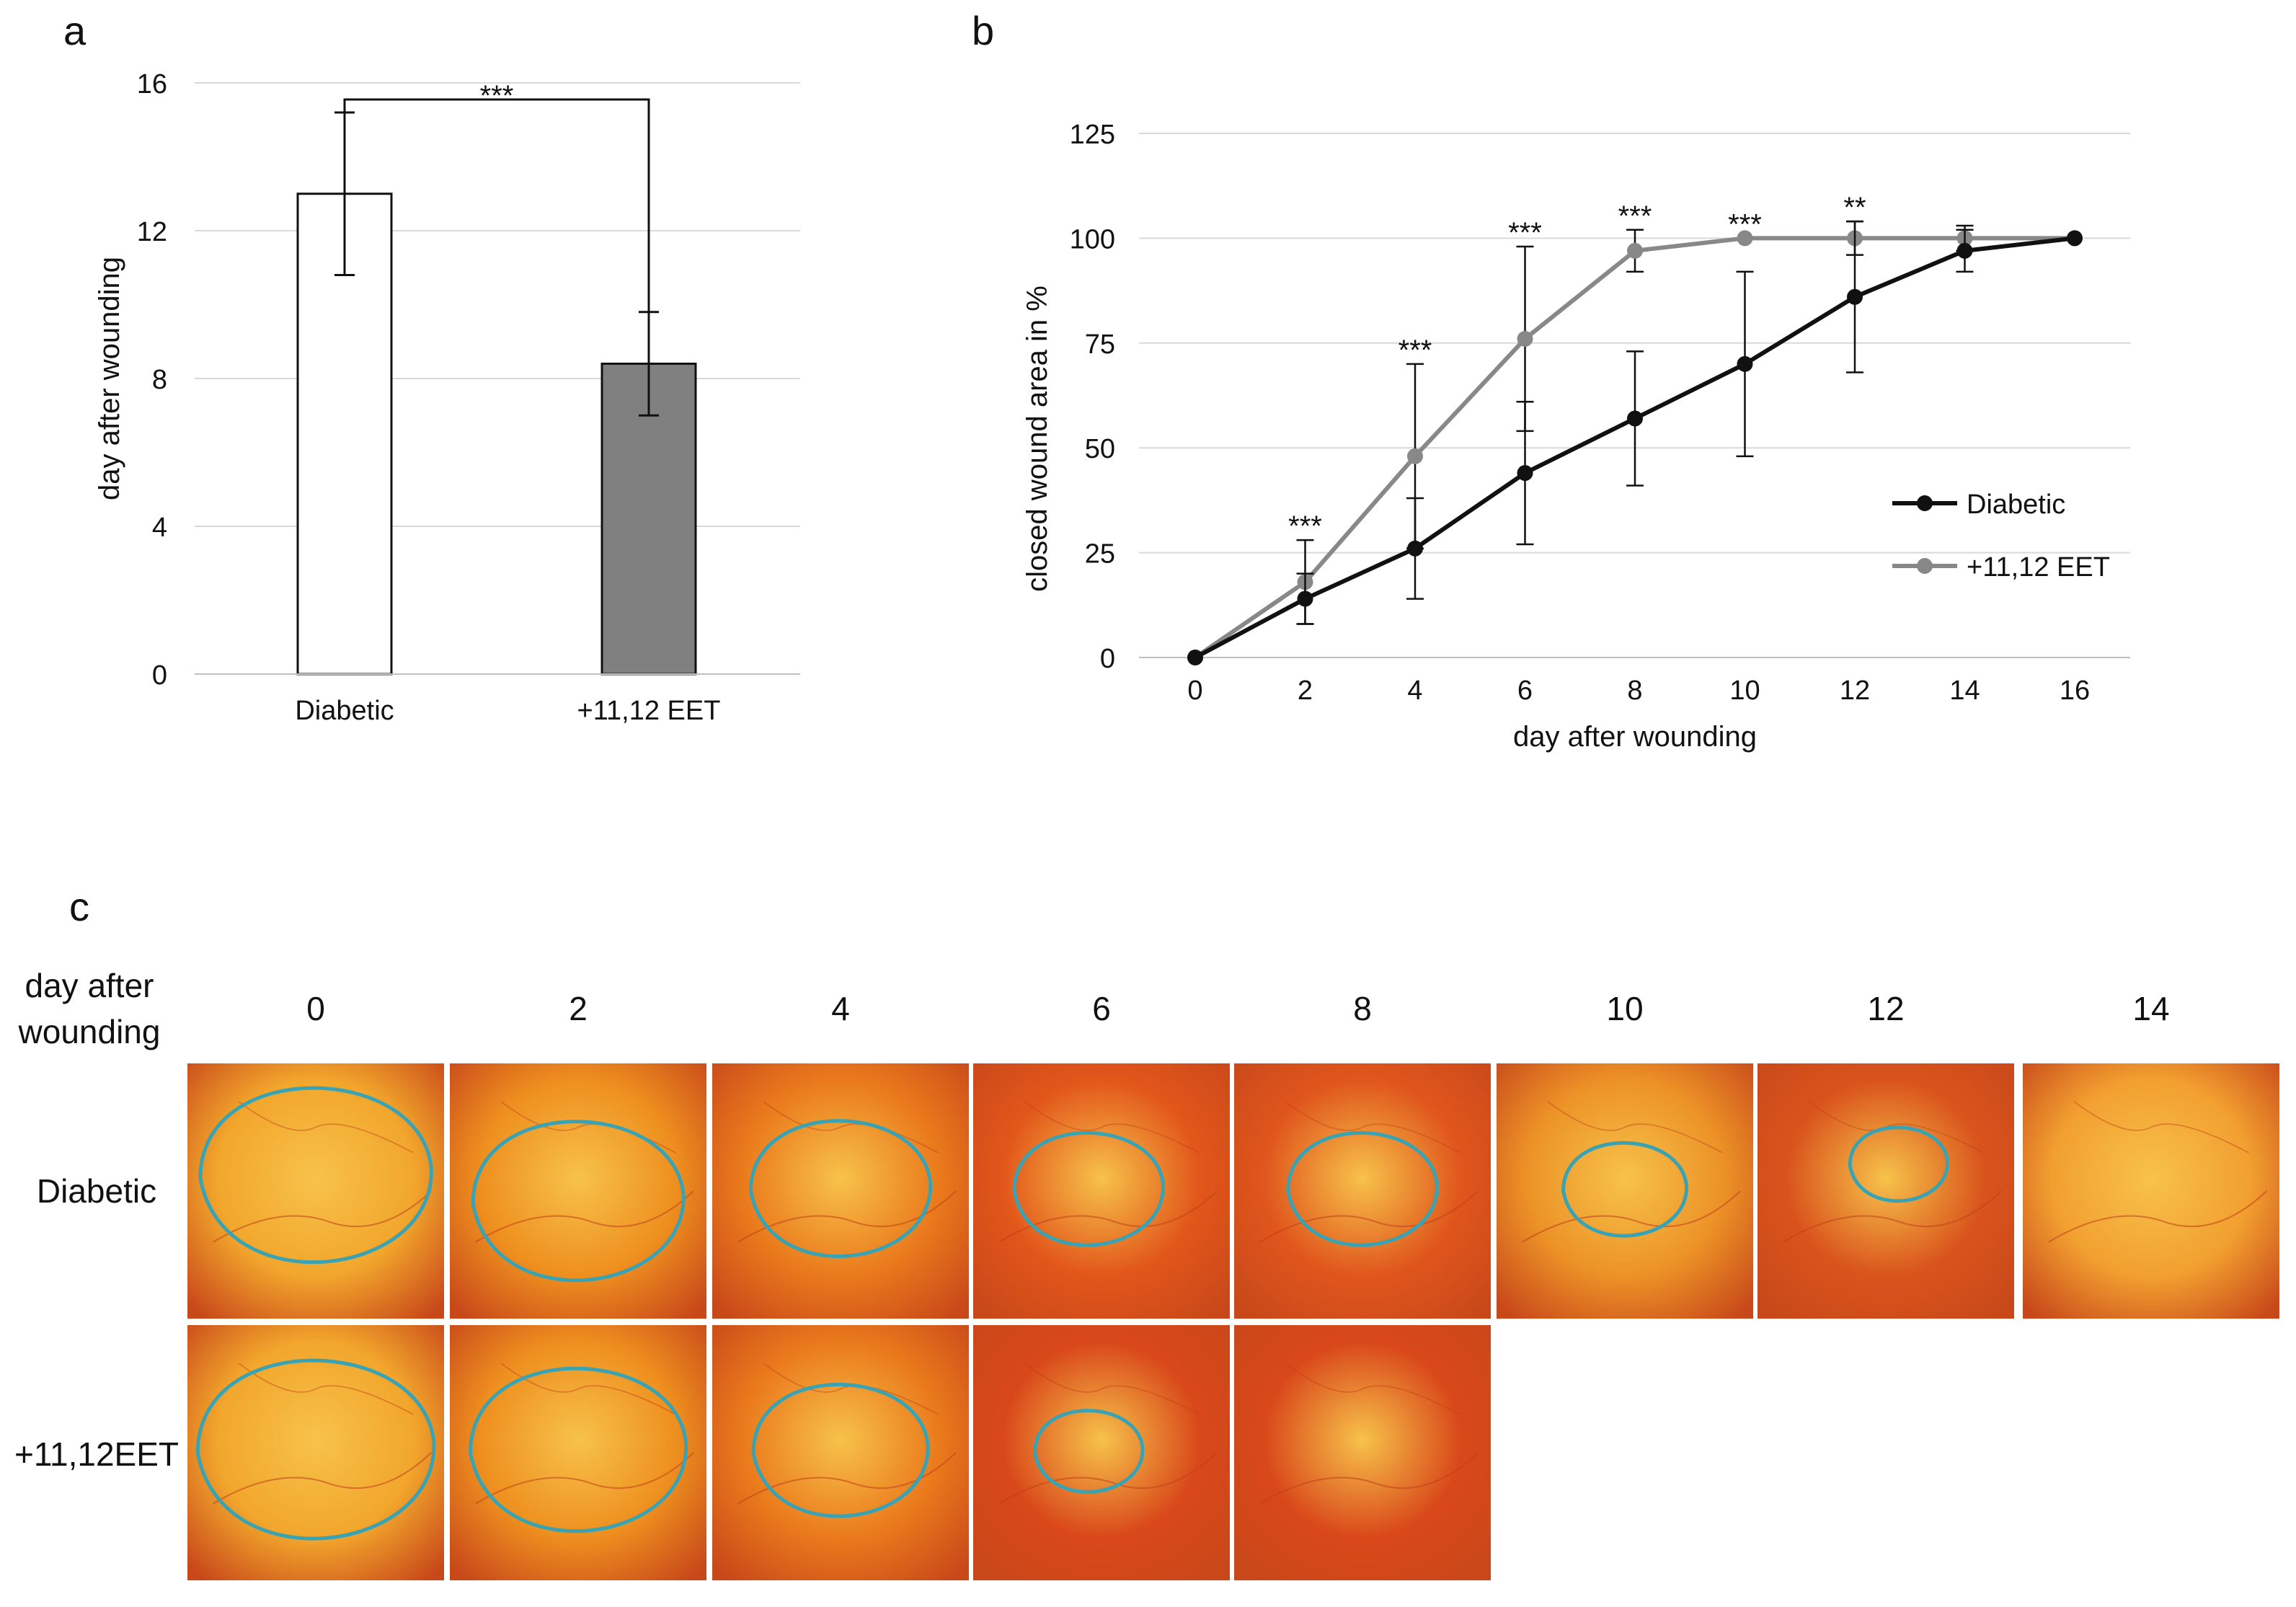 The width and height of the screenshot is (2296, 1607). I want to click on x-tick-label: 12, so click(1855, 691).